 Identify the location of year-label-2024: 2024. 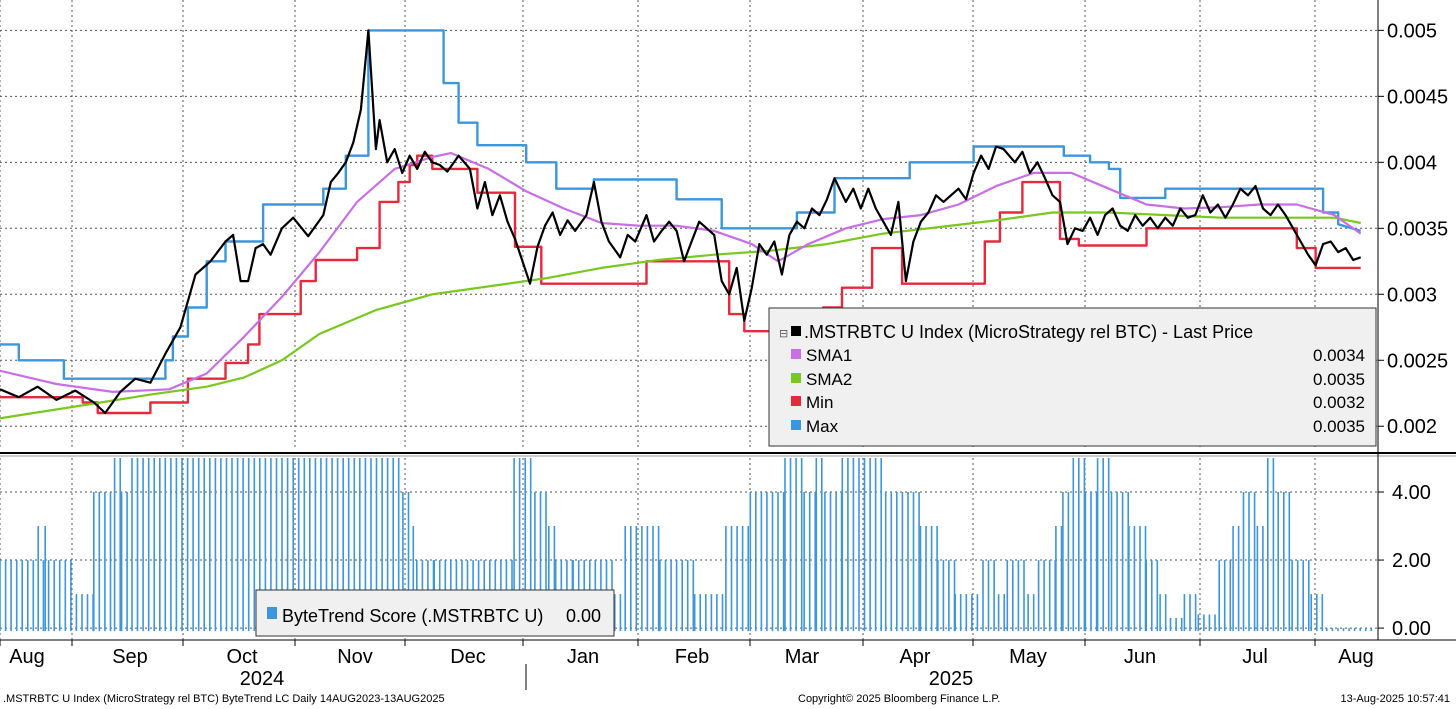
(262, 679).